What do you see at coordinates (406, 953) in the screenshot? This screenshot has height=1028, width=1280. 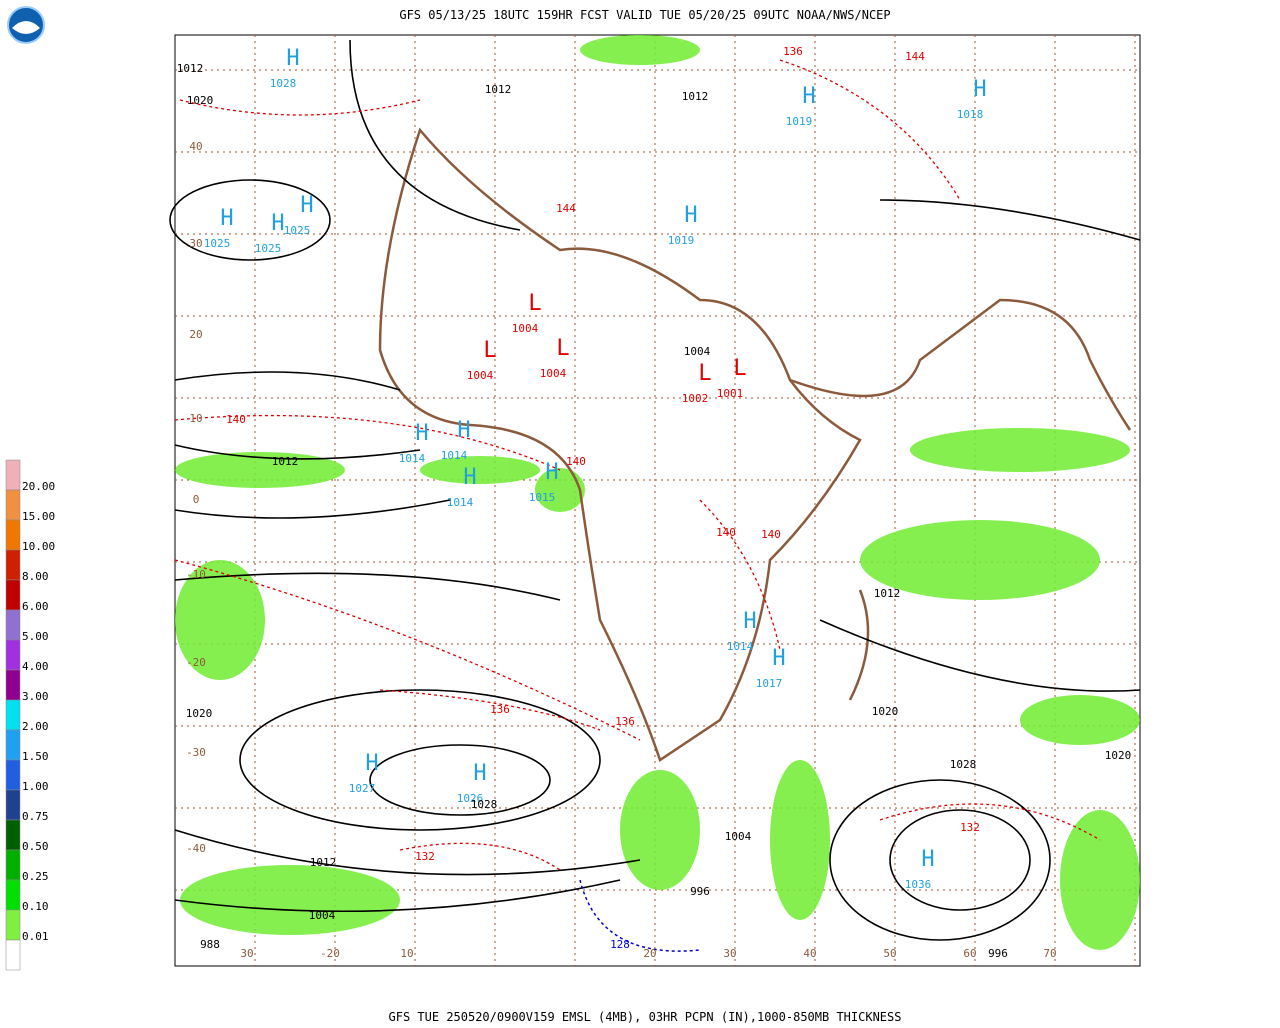 I see `longitude-label: 10` at bounding box center [406, 953].